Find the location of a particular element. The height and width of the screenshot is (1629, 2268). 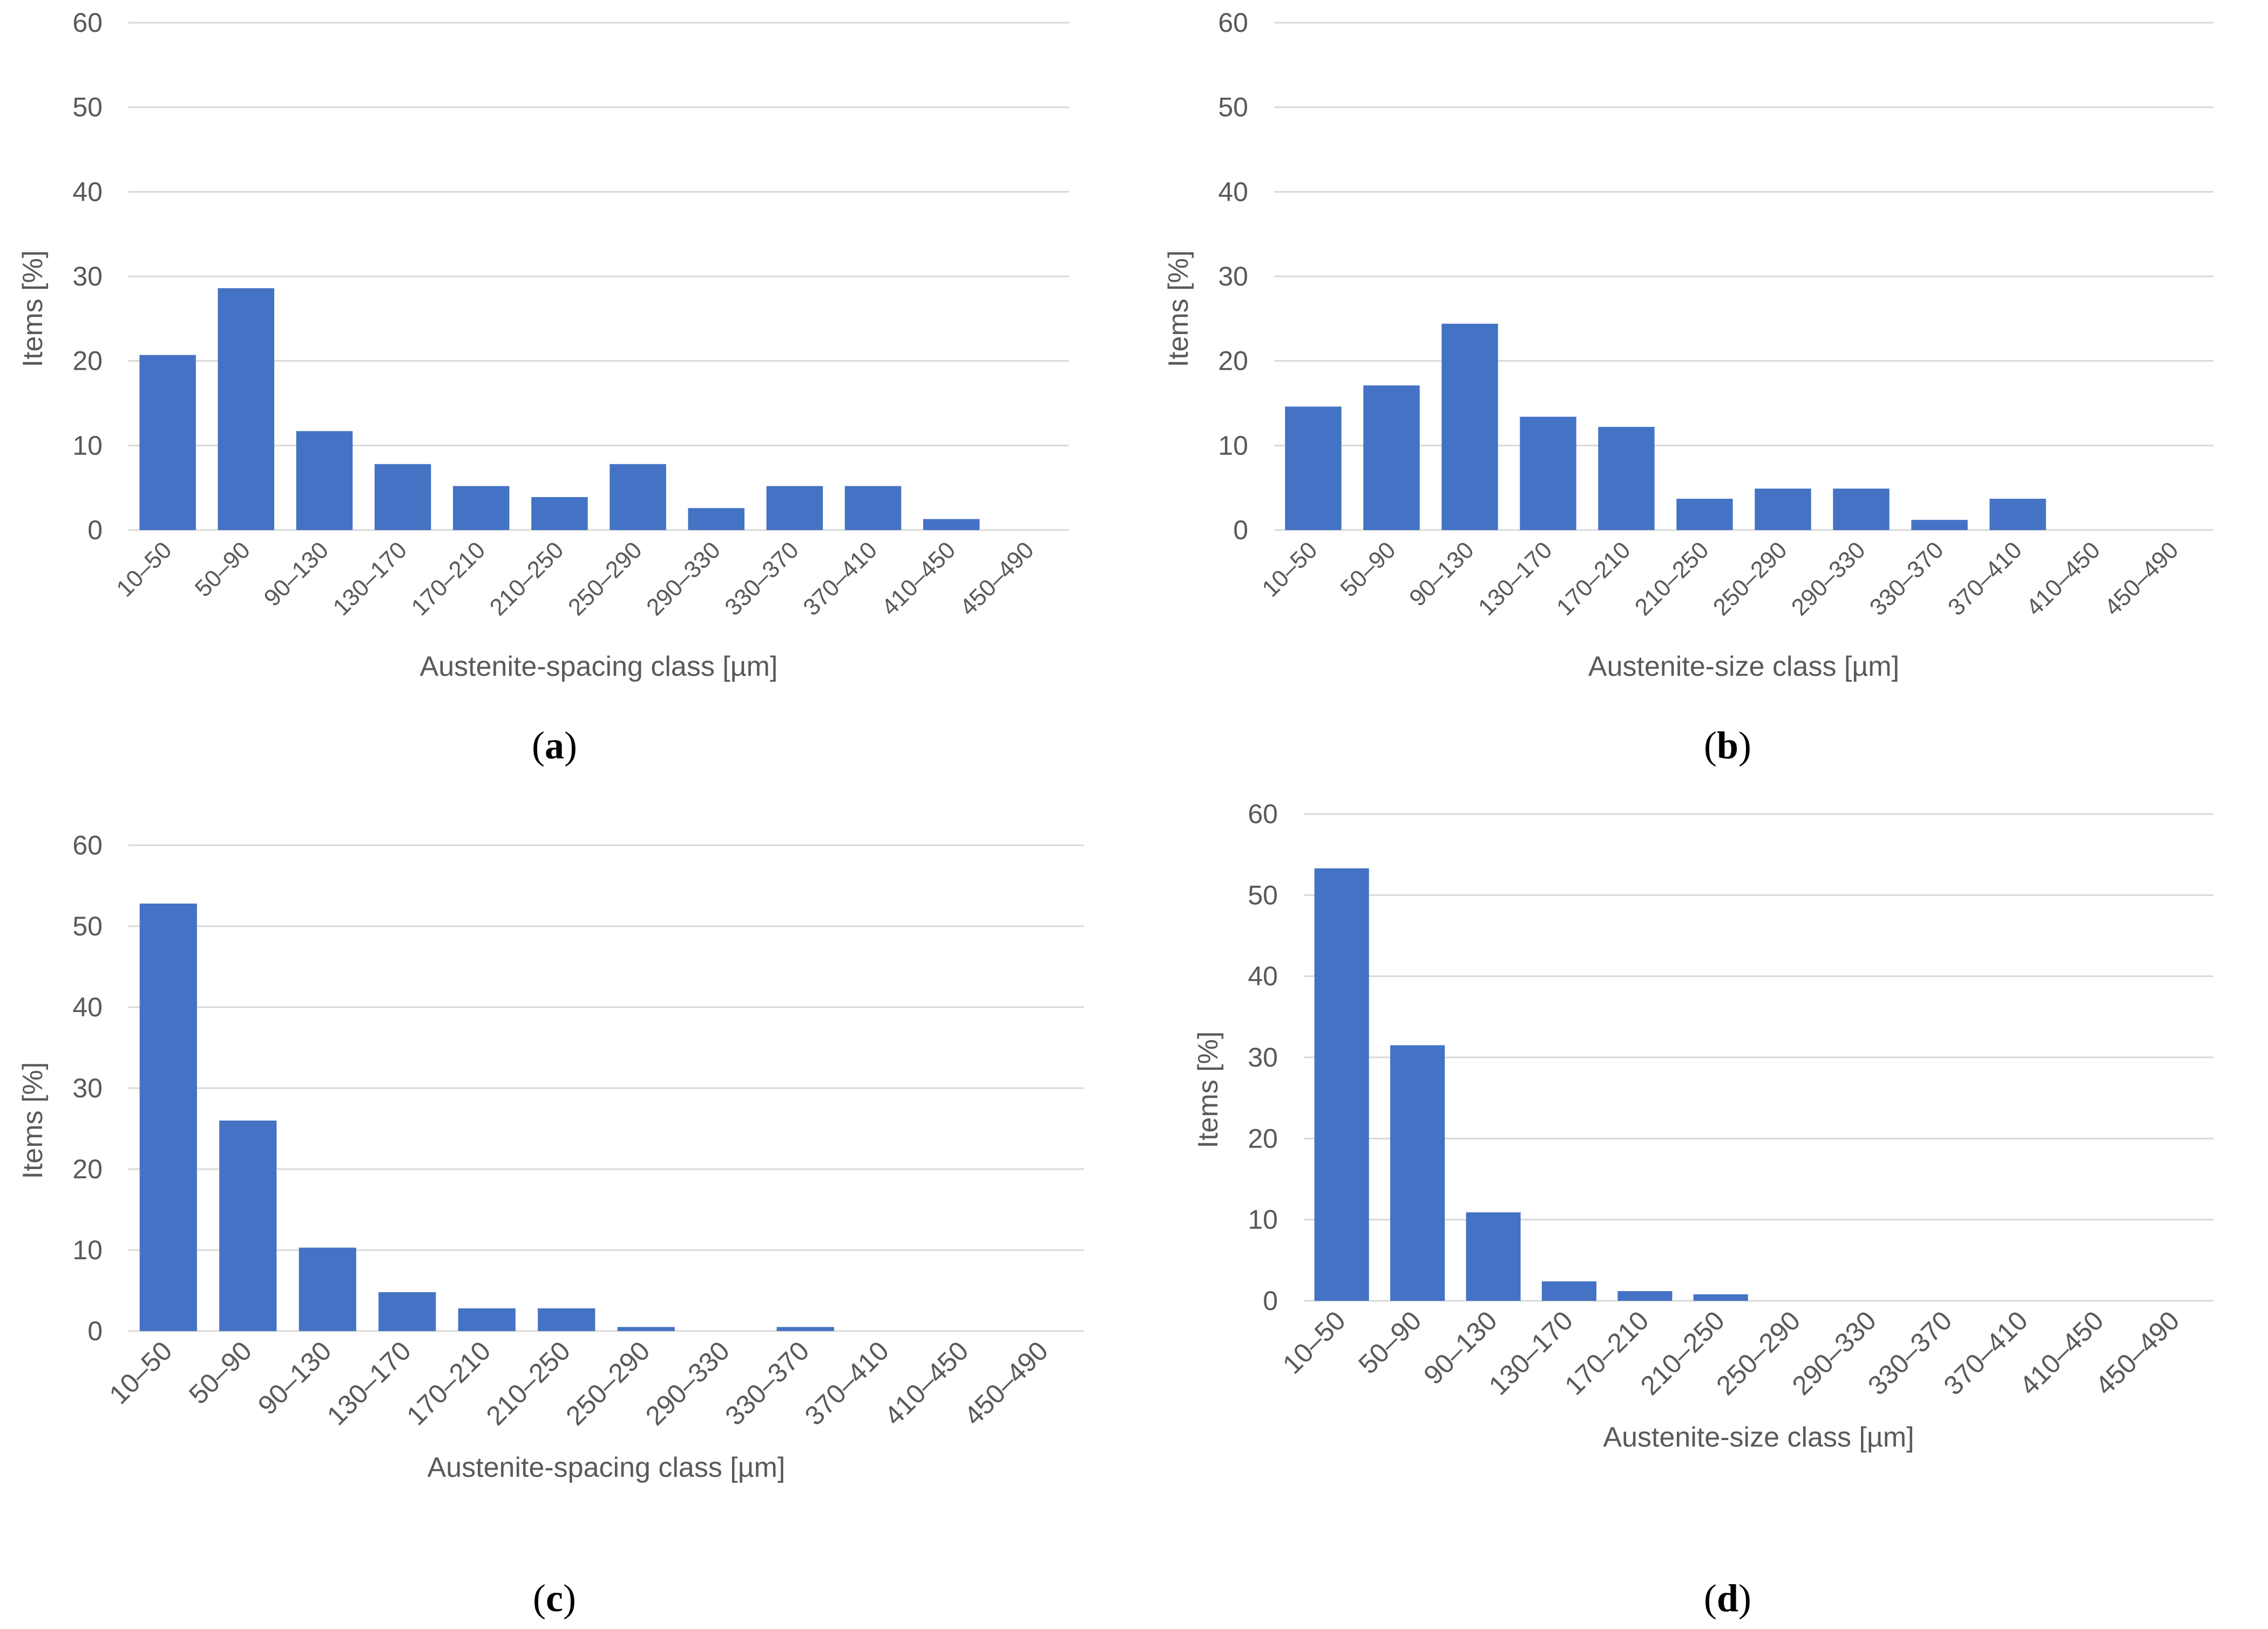

caption-b: (b) is located at coordinates (1727, 745).